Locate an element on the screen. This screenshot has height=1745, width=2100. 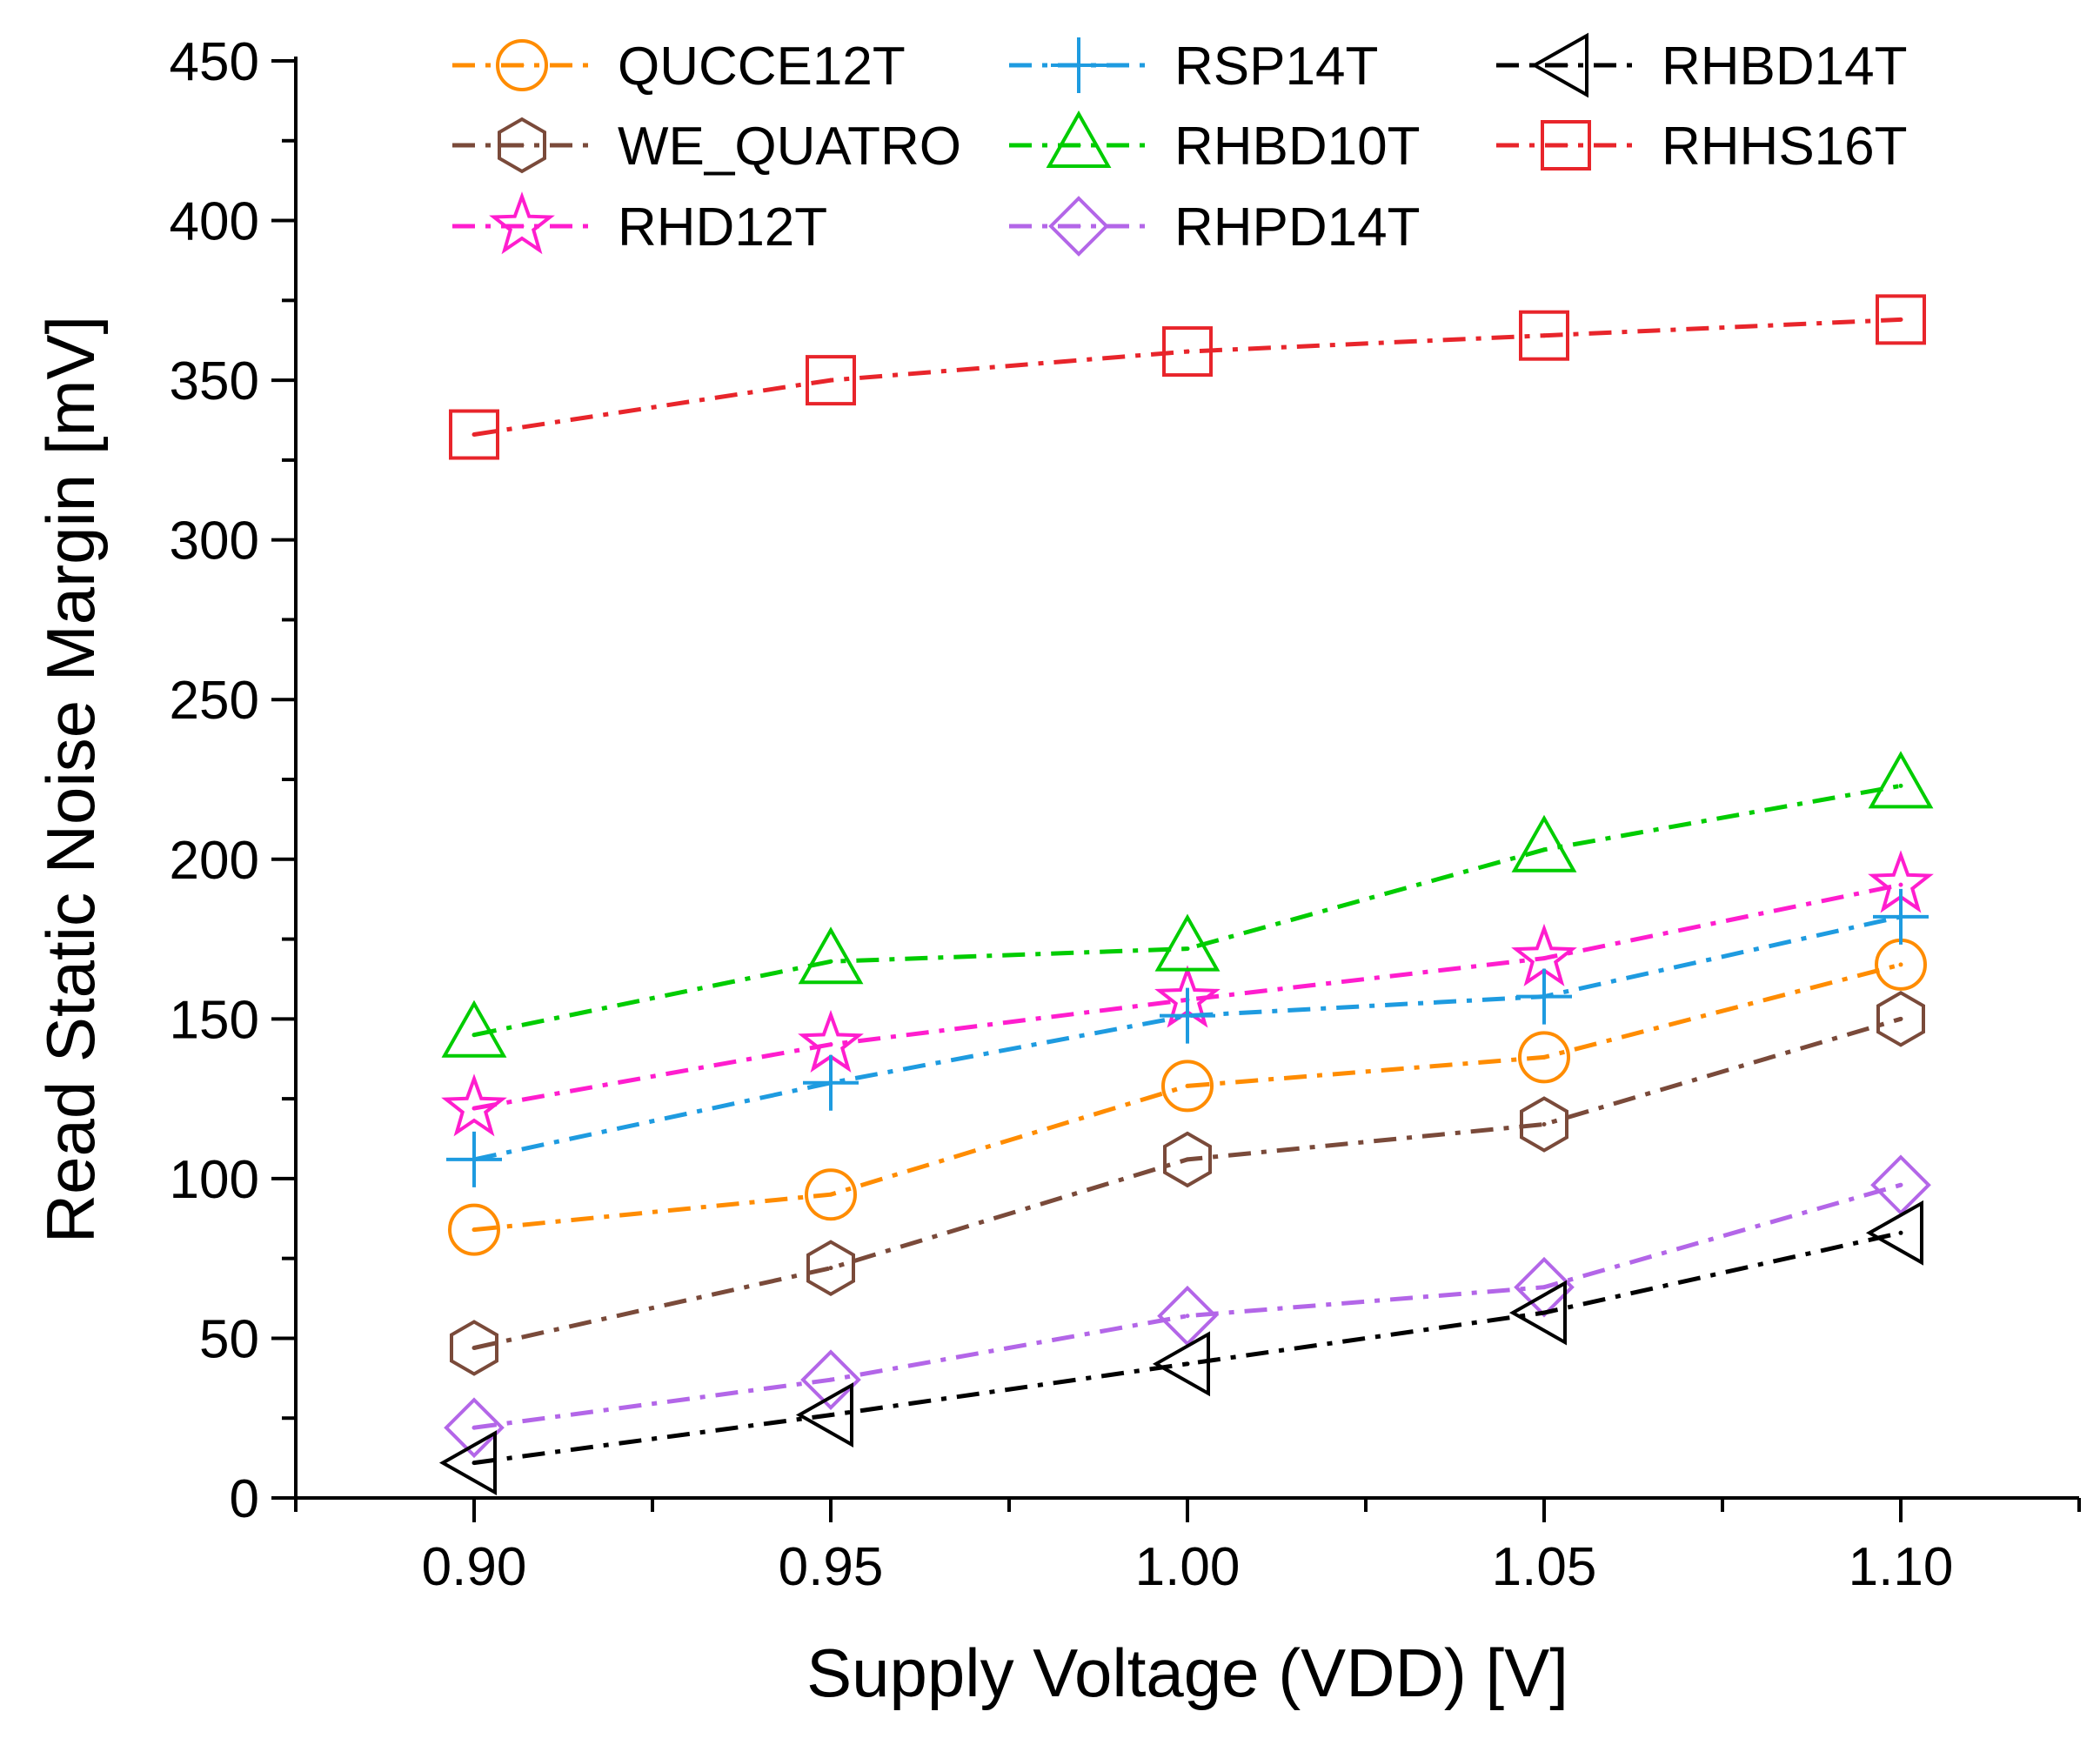
legend-item: RSP14T is located at coordinates (1193, 67).